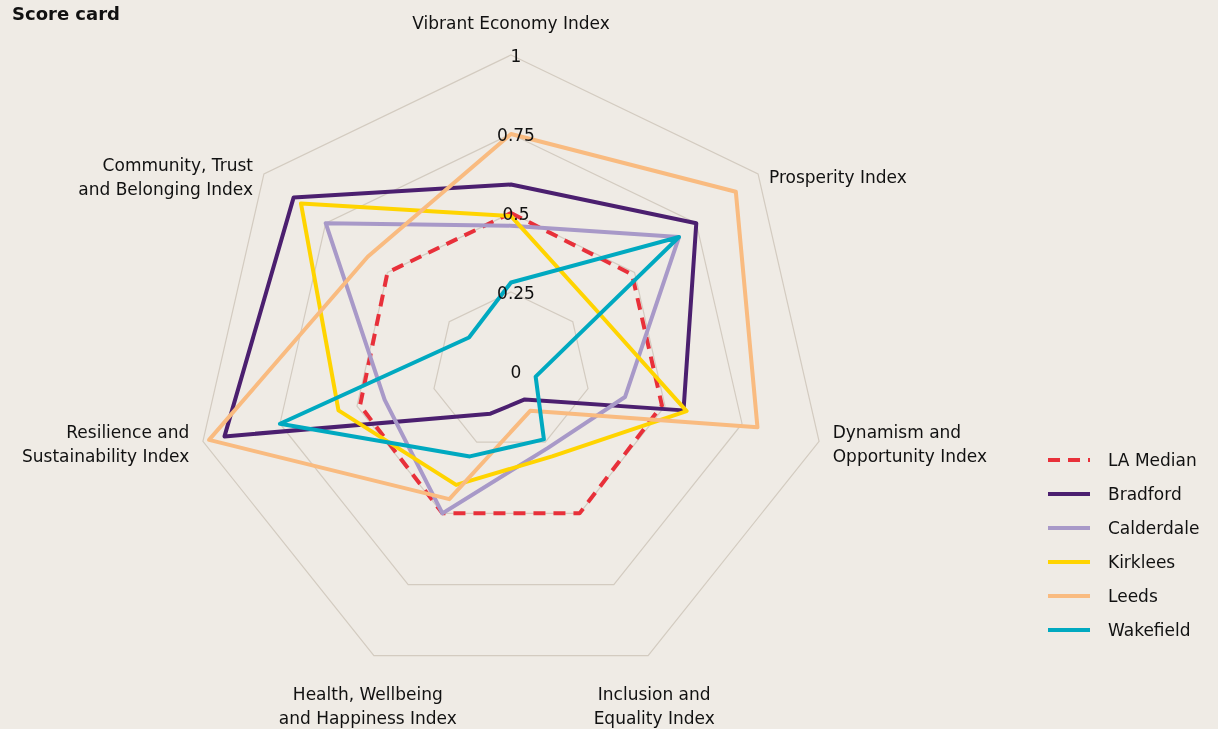  Describe the element at coordinates (105, 444) in the screenshot. I see `spoke-label: Resilience and Sustainability Index` at that location.